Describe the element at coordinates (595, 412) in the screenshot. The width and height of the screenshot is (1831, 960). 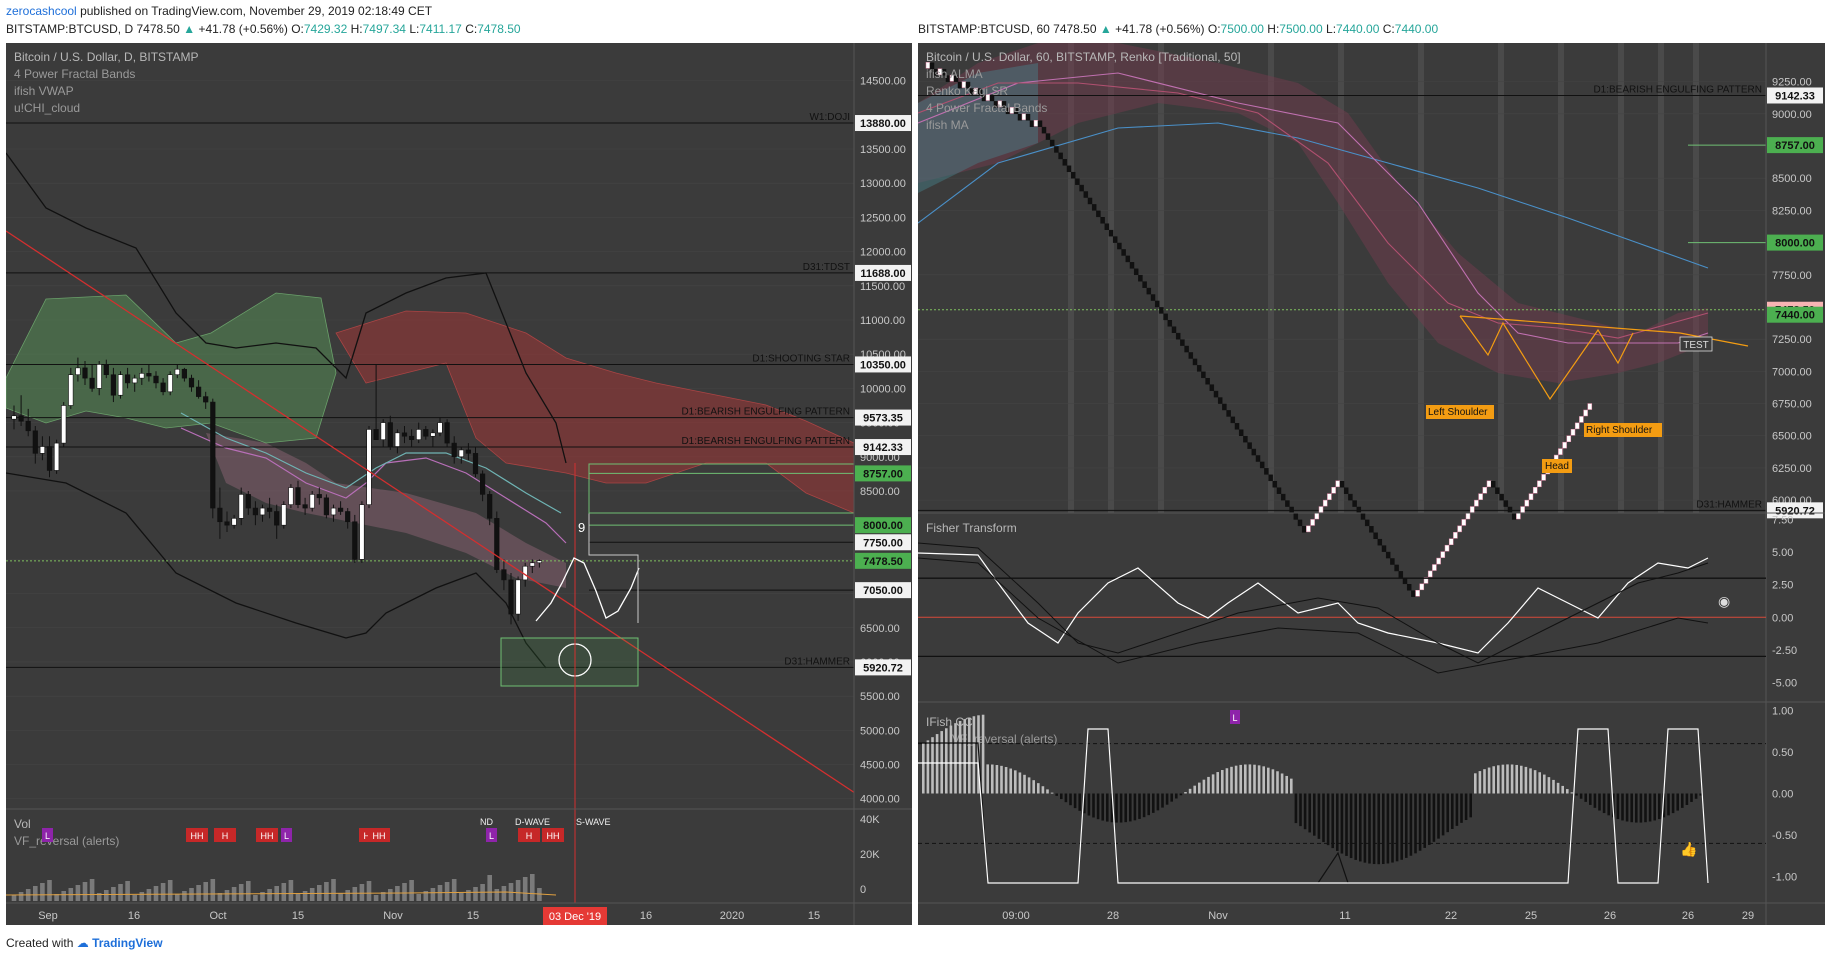
I see `cloud-red` at that location.